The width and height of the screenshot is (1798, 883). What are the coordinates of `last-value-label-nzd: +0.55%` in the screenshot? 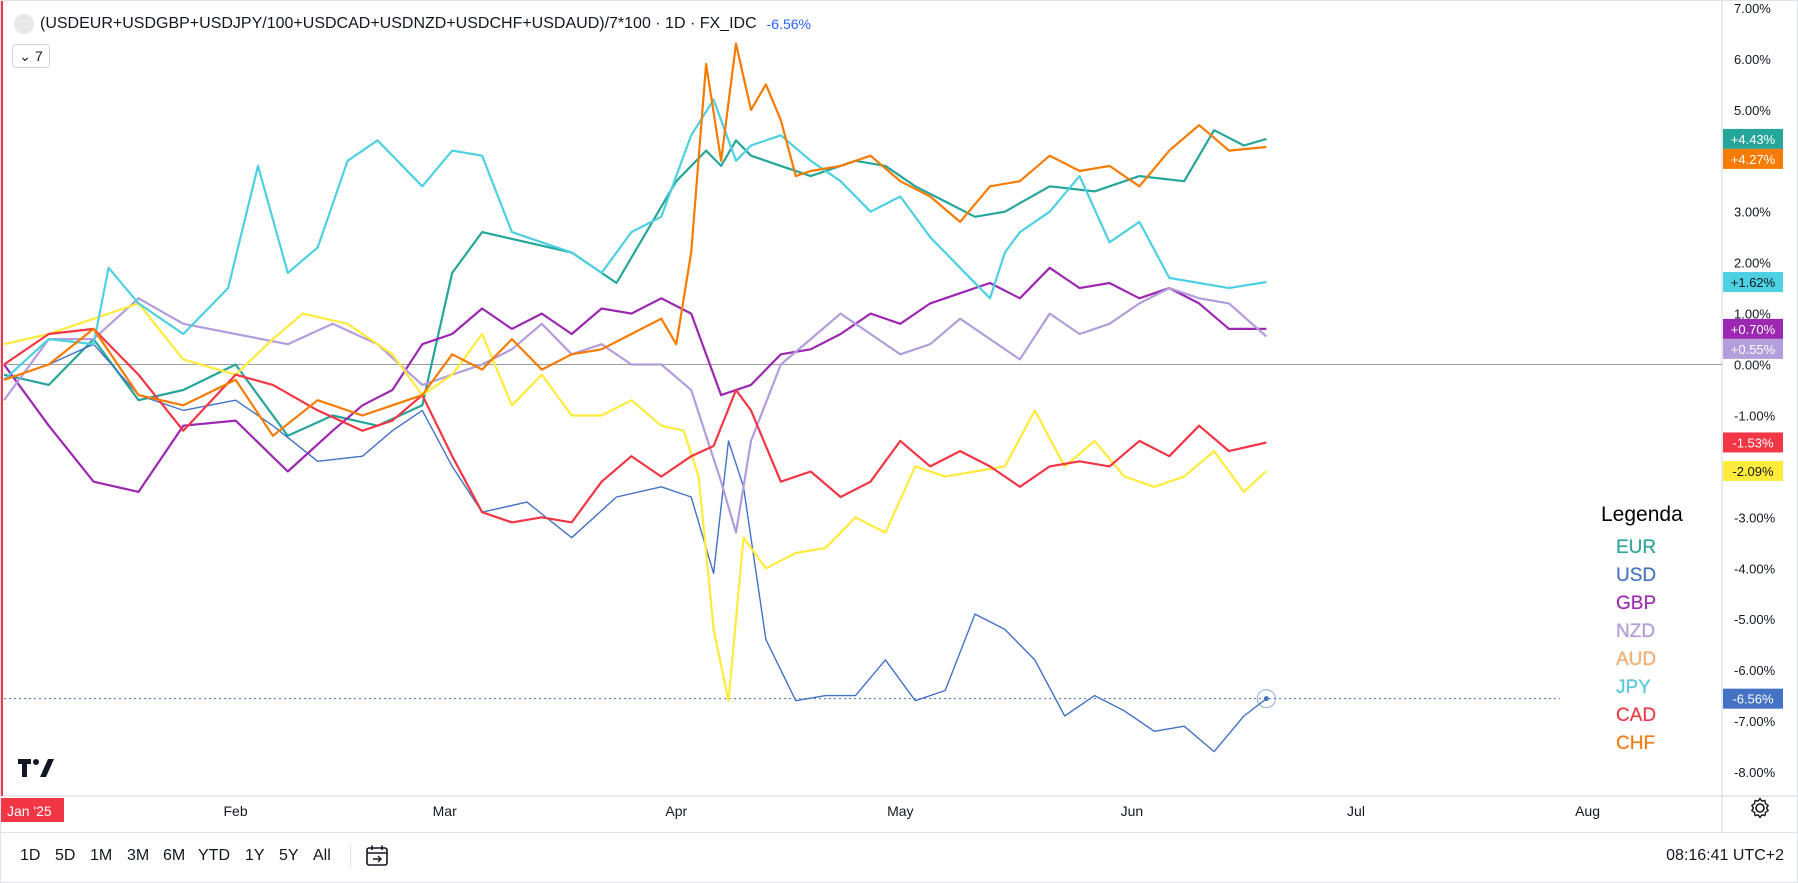 It's located at (1753, 349).